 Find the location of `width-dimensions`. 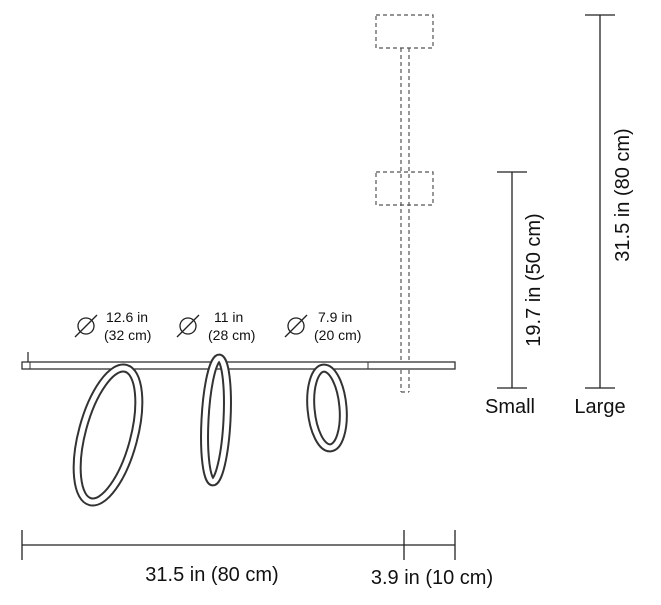

width-dimensions is located at coordinates (238, 545).